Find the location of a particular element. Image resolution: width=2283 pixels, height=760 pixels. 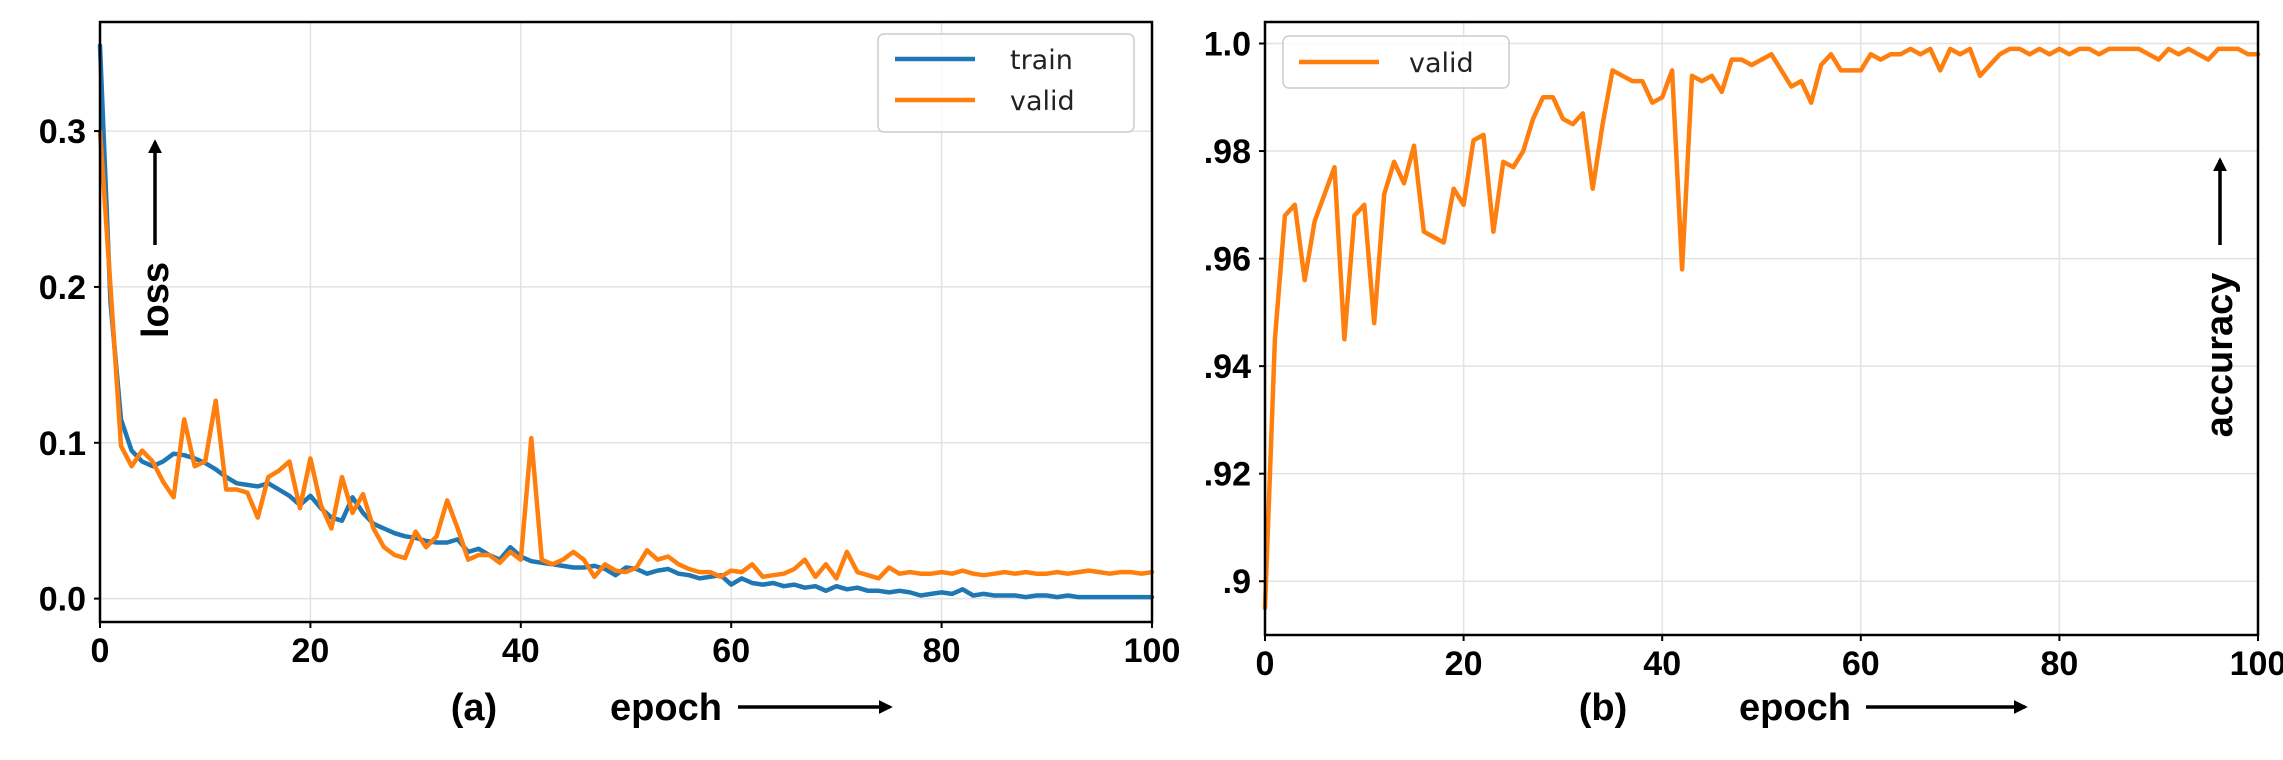

accuracy-chart-legend: valid is located at coordinates (1396, 62).